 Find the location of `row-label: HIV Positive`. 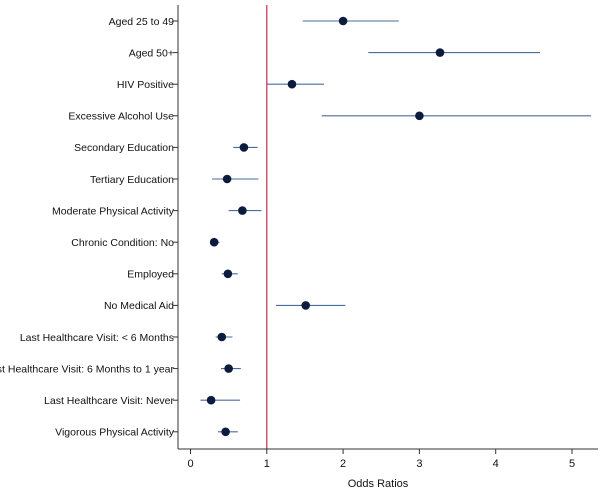

row-label: HIV Positive is located at coordinates (145, 85).